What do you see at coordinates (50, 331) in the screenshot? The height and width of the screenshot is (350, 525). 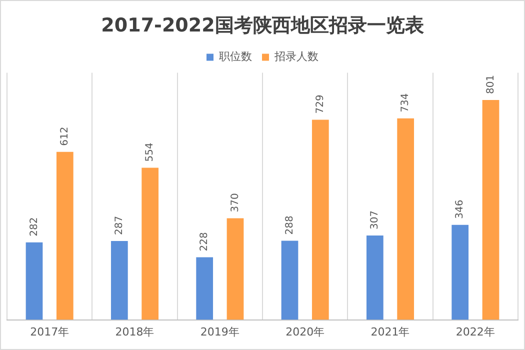 I see `x-tick-label: 2017年` at bounding box center [50, 331].